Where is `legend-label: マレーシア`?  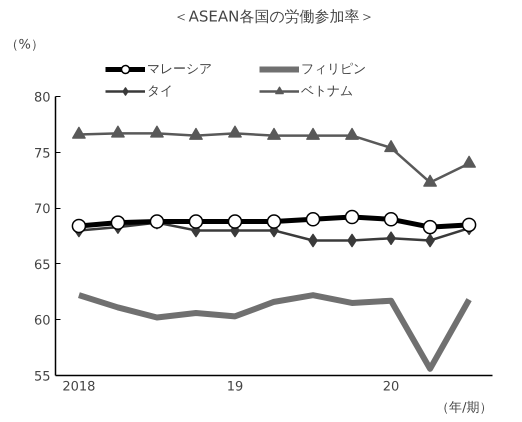 legend-label: マレーシア is located at coordinates (180, 69).